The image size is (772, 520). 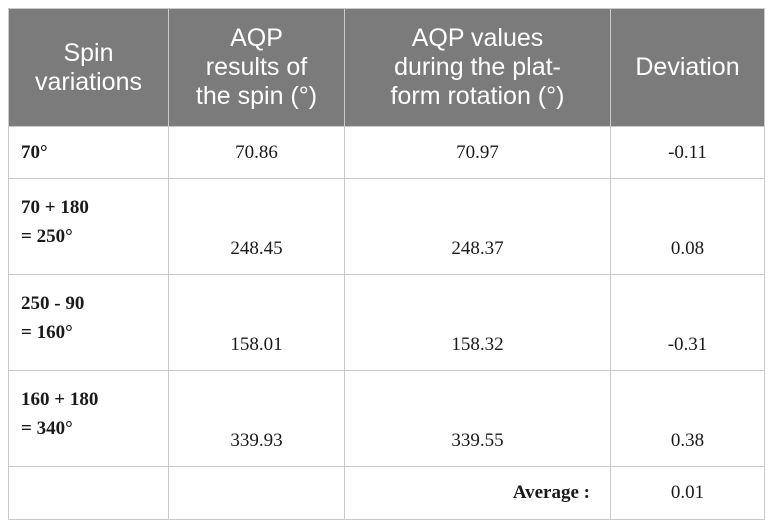 I want to click on cell-deviation: 0.38, so click(x=687, y=418).